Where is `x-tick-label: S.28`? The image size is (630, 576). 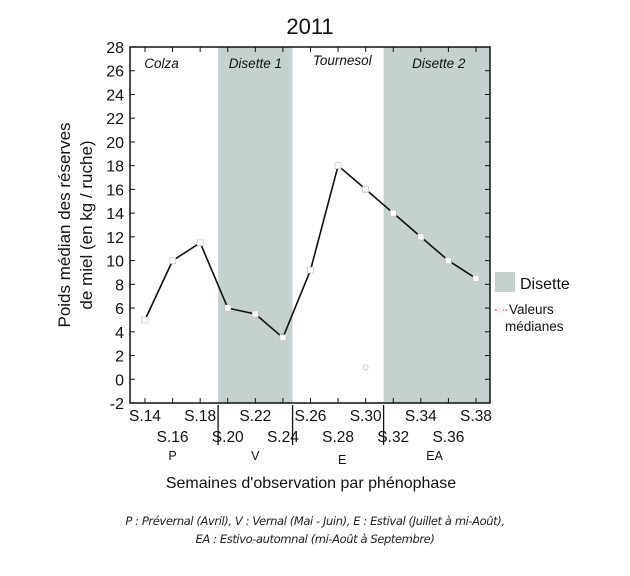 x-tick-label: S.28 is located at coordinates (338, 437).